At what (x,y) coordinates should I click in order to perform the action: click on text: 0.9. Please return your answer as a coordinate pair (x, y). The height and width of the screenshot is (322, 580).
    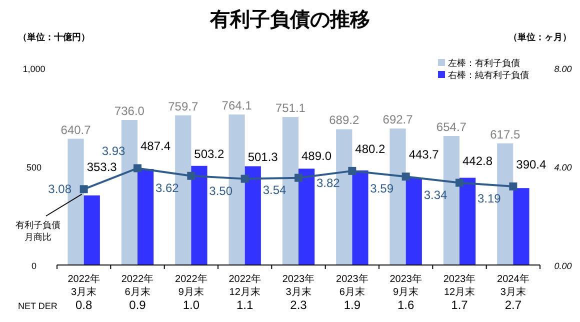
    Looking at the image, I should click on (137, 305).